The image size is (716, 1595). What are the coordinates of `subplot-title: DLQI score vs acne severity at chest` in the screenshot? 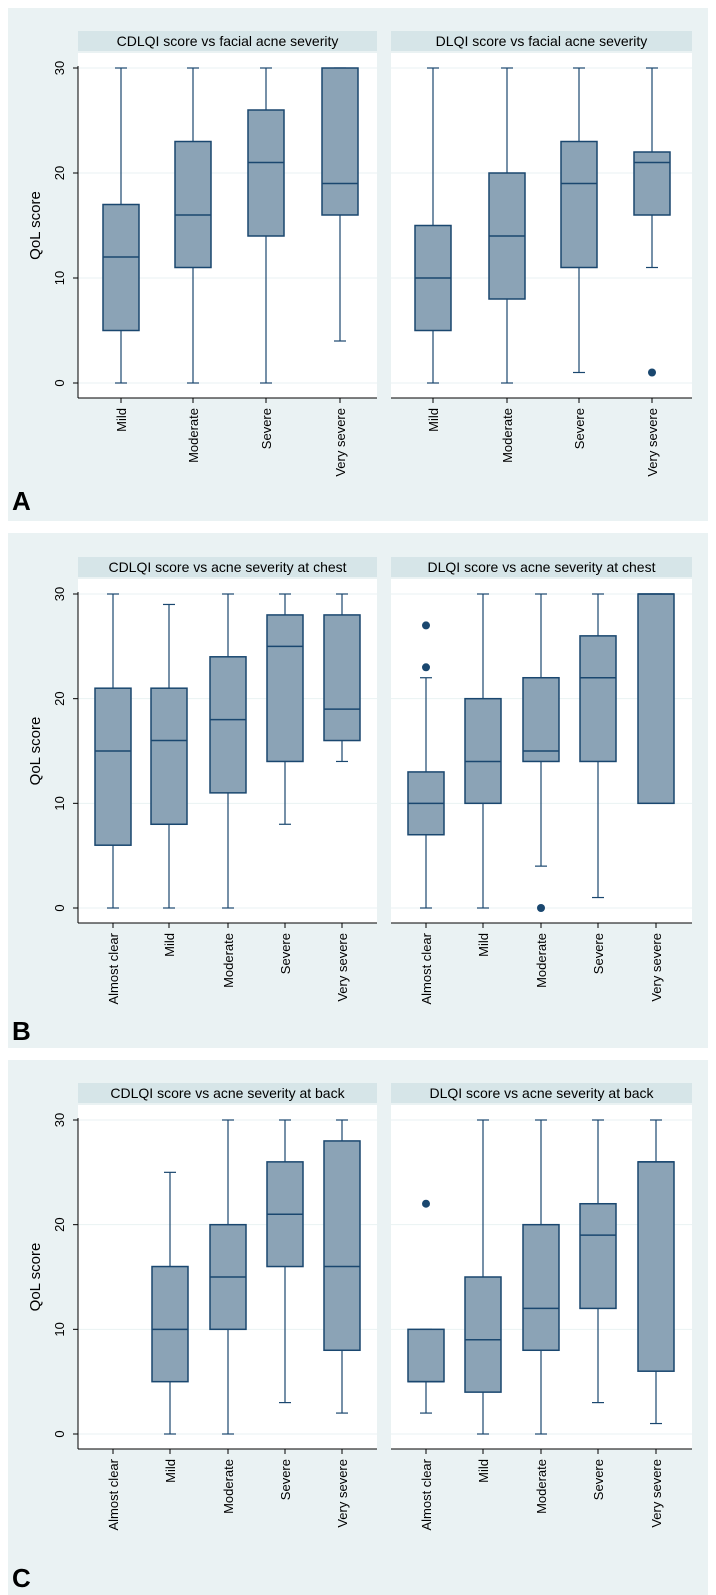 It's located at (542, 567).